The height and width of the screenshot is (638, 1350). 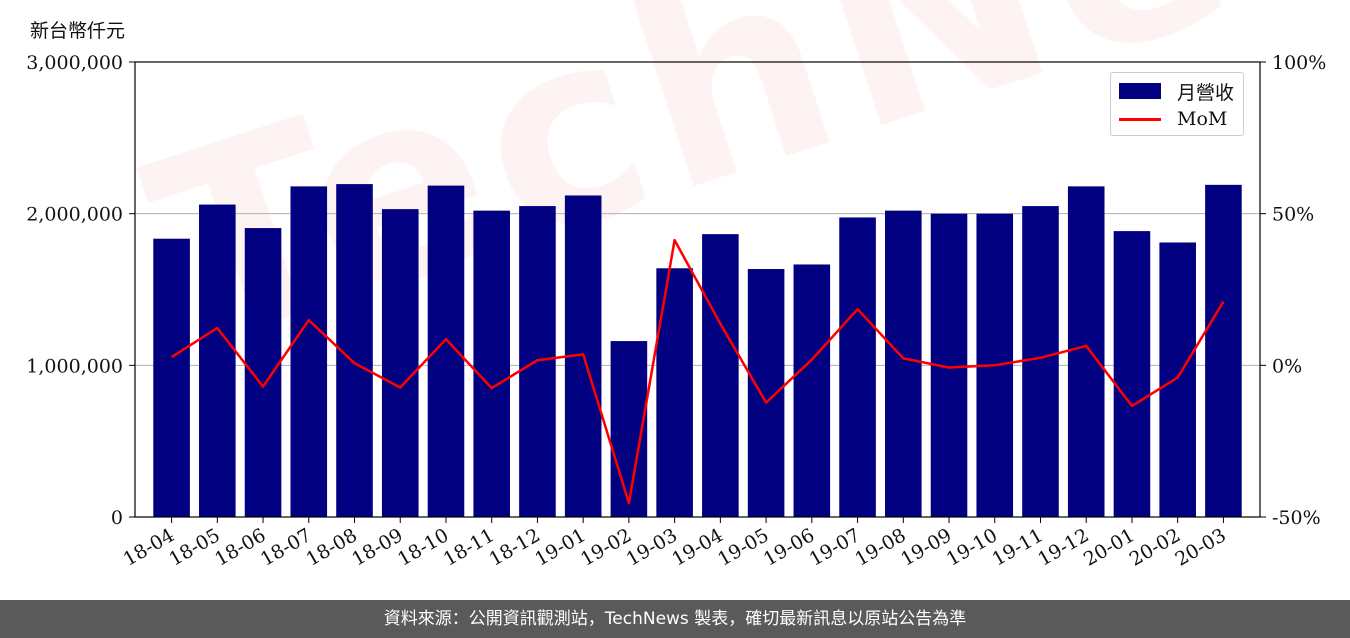 I want to click on x-tick-label: 19-09, so click(x=926, y=547).